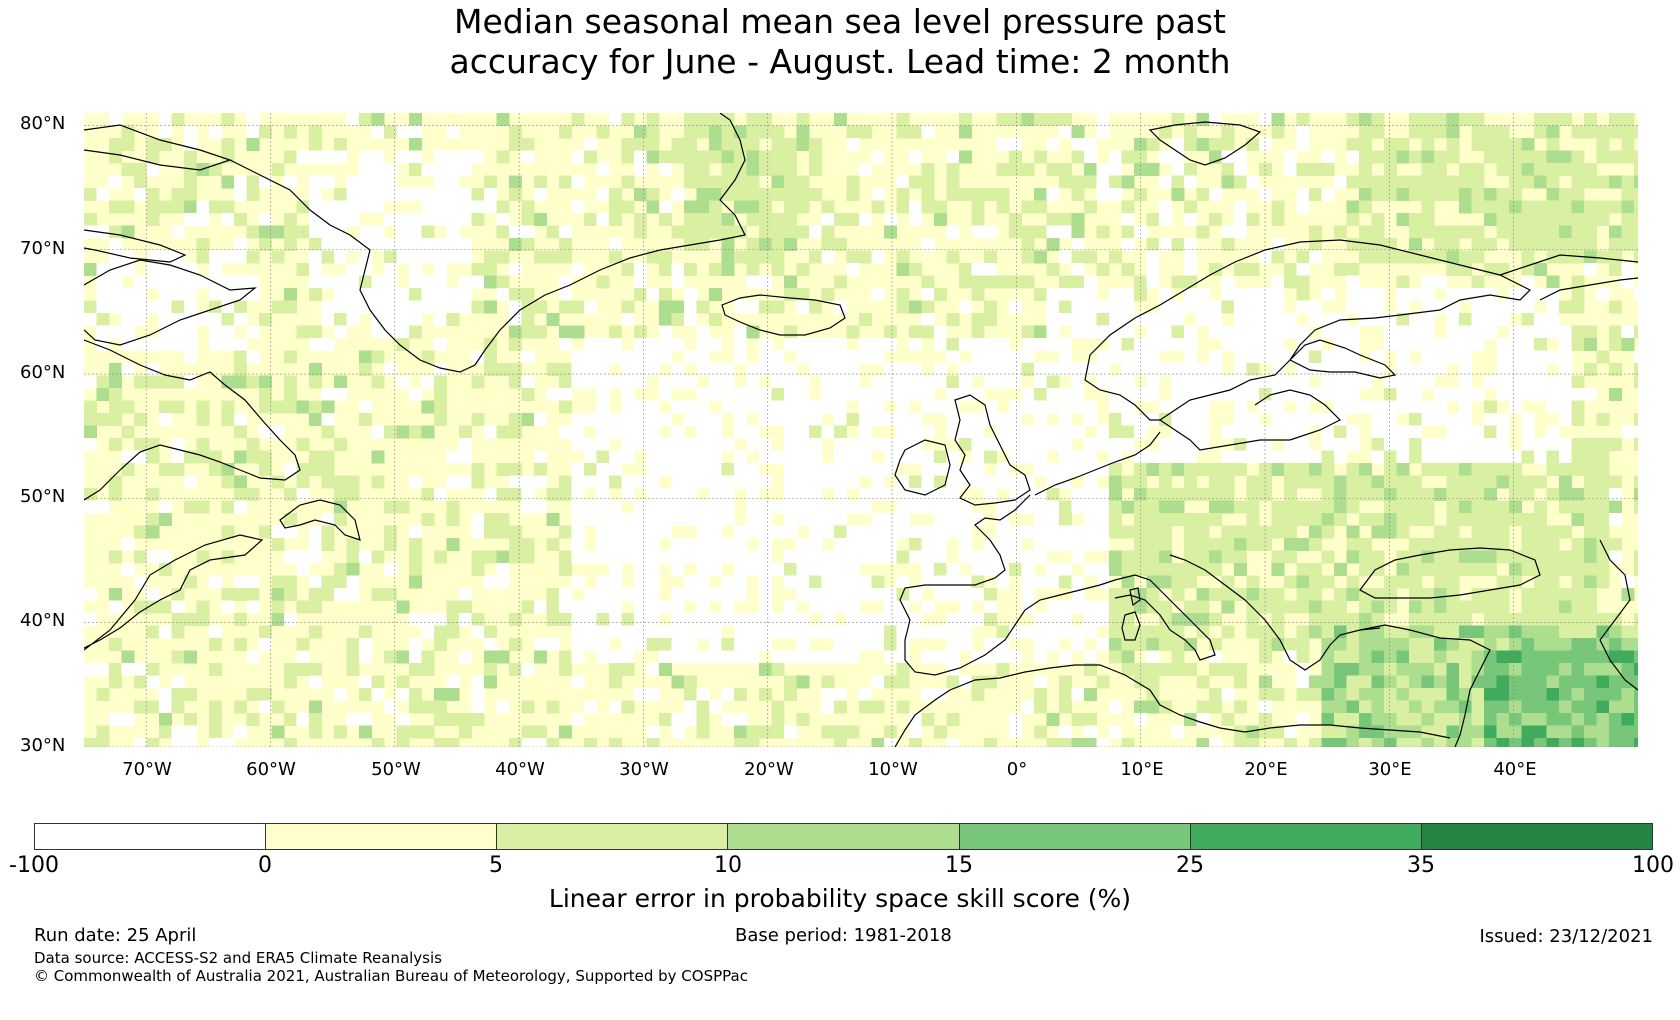 The image size is (1680, 1020). I want to click on lon-label: 60°W, so click(271, 769).